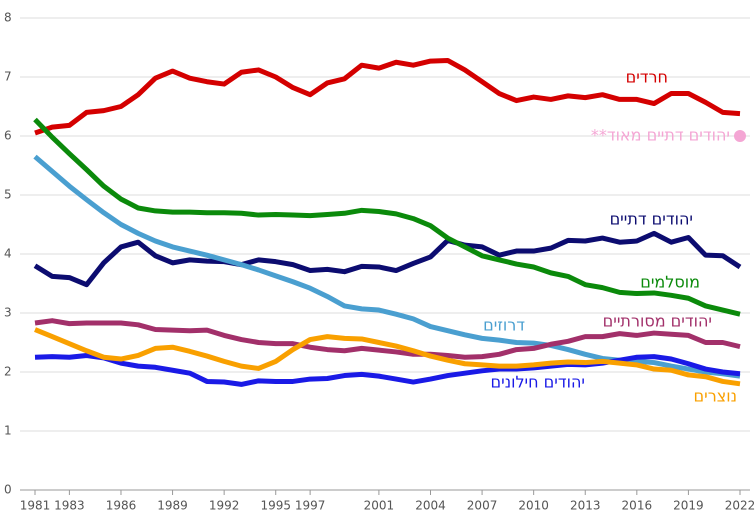 This screenshot has width=756, height=517. I want to click on series-label: יהודים מסורתיים, so click(657, 321).